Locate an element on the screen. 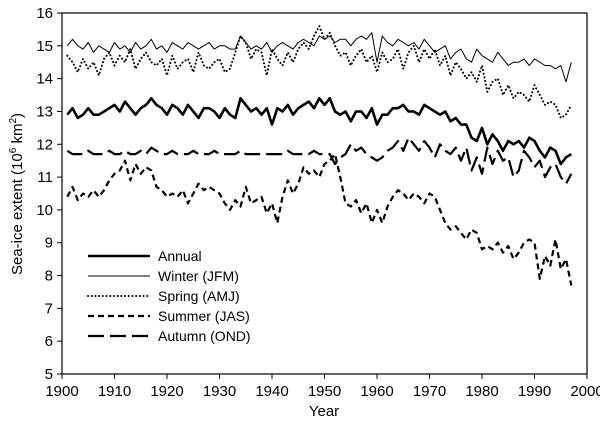 The height and width of the screenshot is (427, 600). x-tick-label: 1970 is located at coordinates (429, 391).